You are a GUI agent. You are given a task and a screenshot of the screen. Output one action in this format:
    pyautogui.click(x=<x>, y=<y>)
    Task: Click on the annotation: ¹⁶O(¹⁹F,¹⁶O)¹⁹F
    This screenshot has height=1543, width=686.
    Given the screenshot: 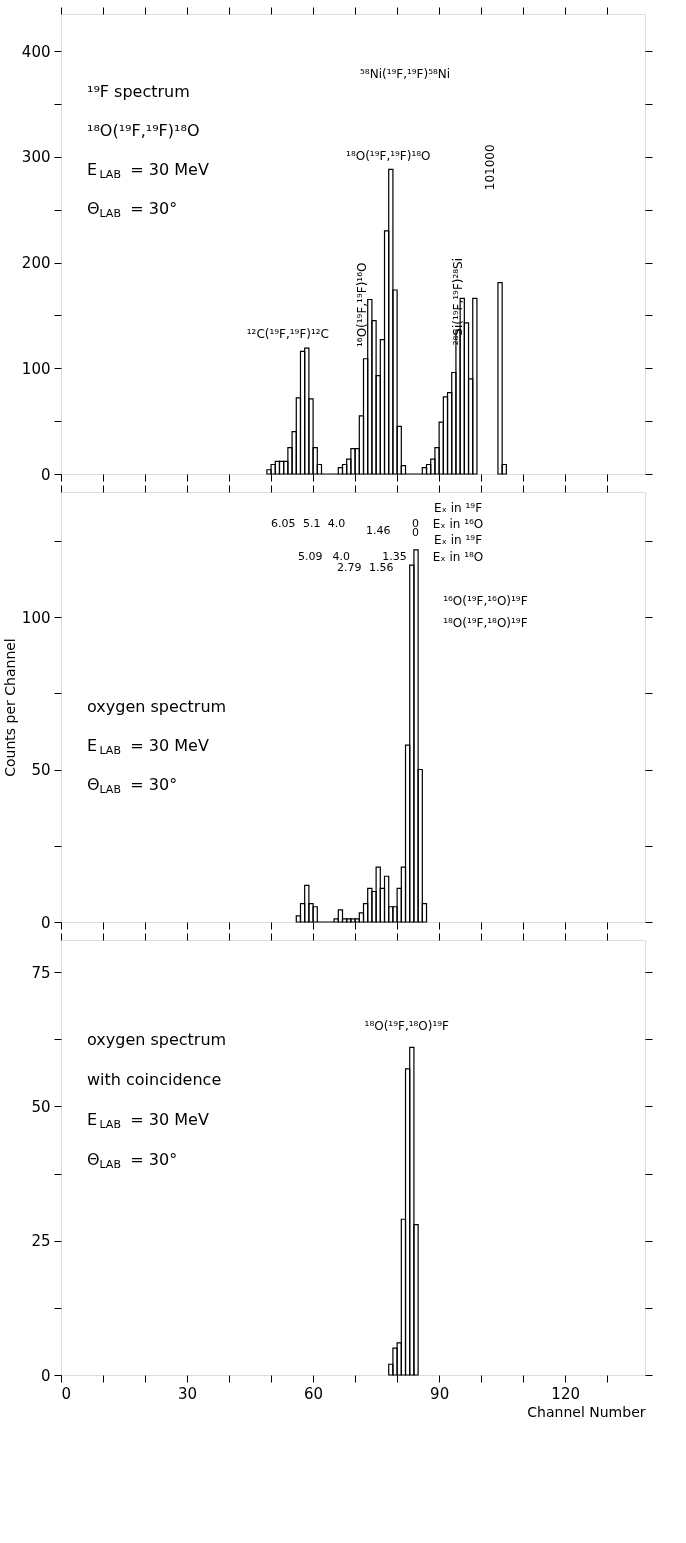 What is the action you would take?
    pyautogui.click(x=485, y=600)
    